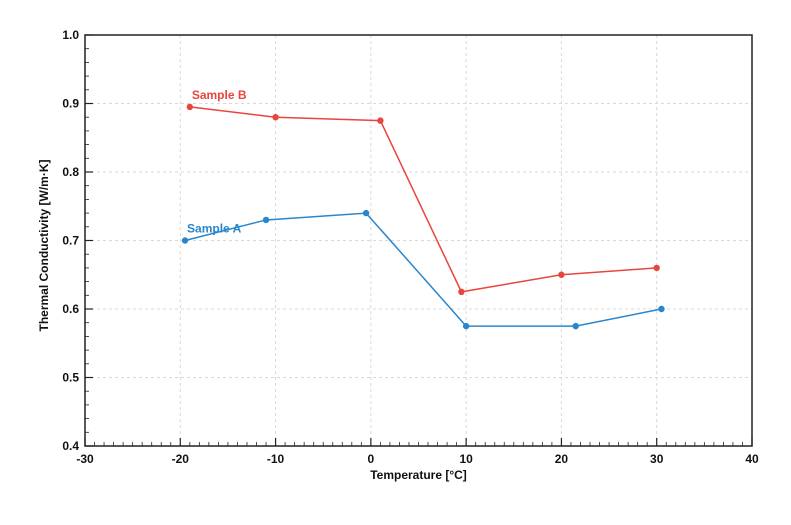 The width and height of the screenshot is (791, 525). What do you see at coordinates (371, 459) in the screenshot?
I see `x-tick-label: 0` at bounding box center [371, 459].